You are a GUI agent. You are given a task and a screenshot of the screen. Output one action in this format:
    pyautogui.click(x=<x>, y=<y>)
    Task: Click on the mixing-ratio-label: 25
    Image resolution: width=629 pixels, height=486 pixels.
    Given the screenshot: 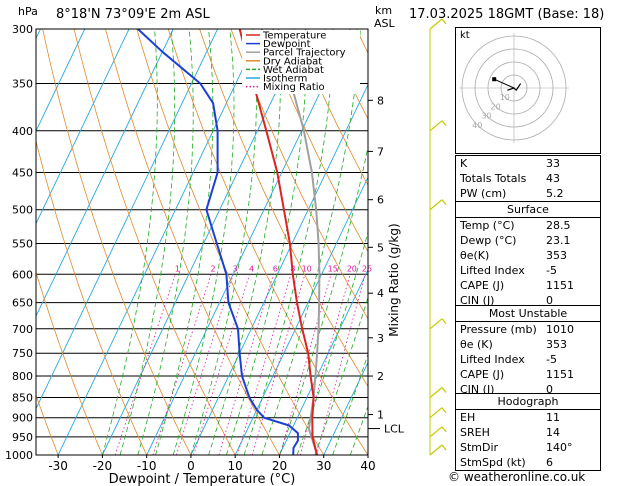 What is the action you would take?
    pyautogui.click(x=367, y=268)
    